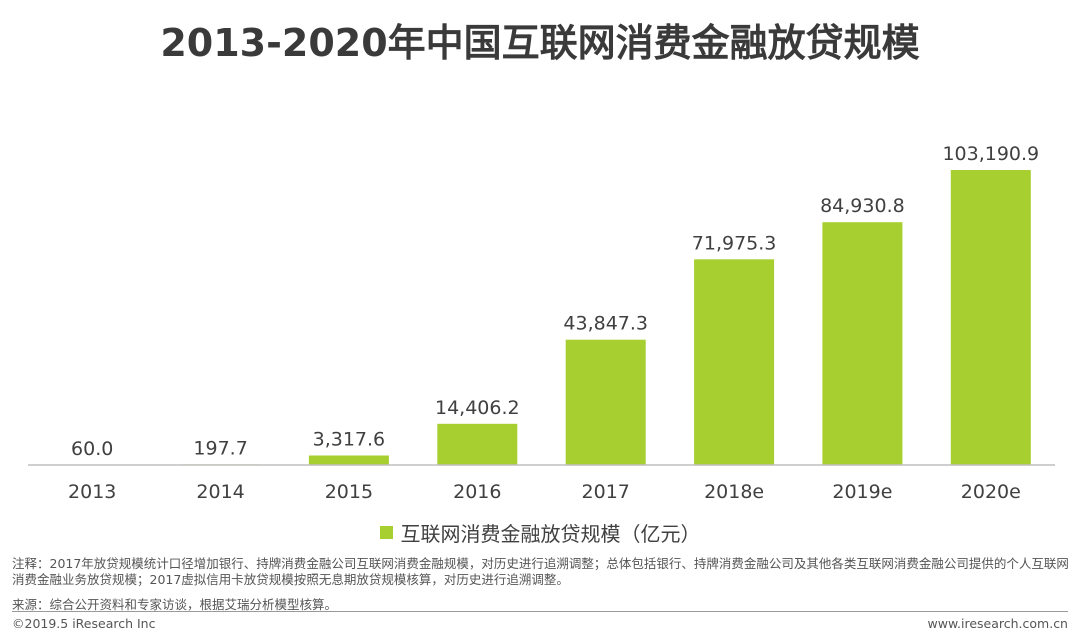 This screenshot has width=1080, height=639. I want to click on bar-2018e, so click(734, 362).